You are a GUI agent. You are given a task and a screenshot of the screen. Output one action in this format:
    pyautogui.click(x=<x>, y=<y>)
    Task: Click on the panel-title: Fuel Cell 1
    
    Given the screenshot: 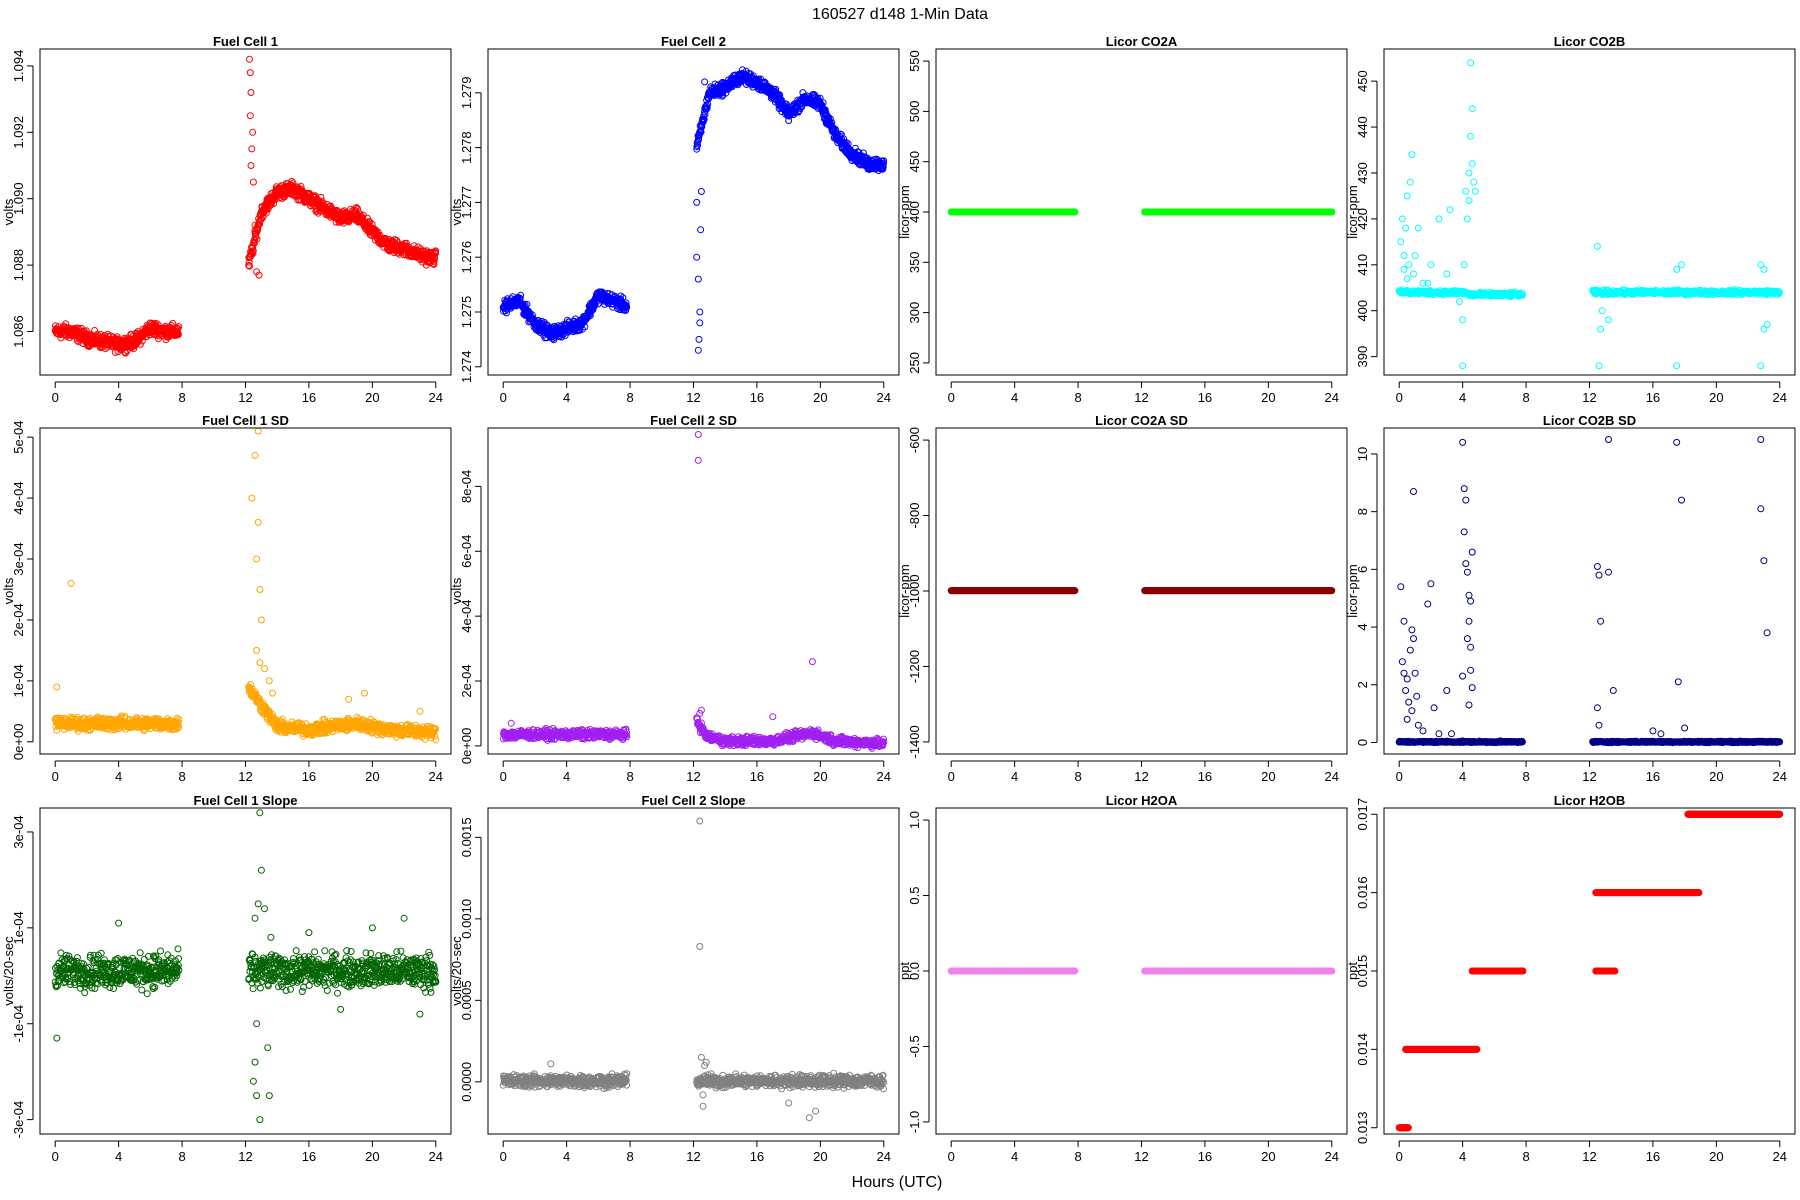 What is the action you would take?
    pyautogui.click(x=245, y=41)
    